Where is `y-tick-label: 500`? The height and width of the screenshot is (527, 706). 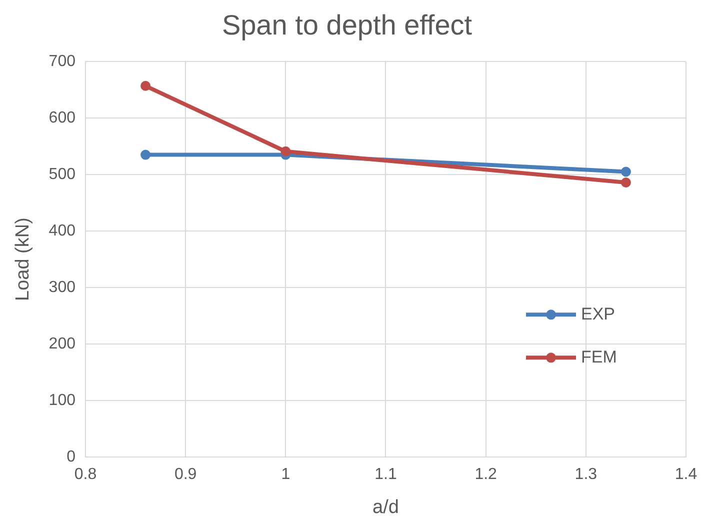 y-tick-label: 500 is located at coordinates (62, 174).